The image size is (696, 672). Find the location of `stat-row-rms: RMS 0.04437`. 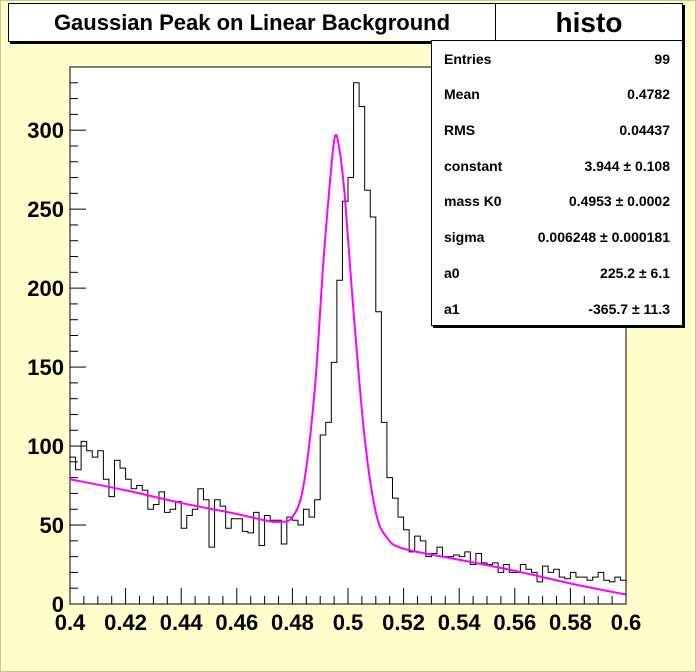

stat-row-rms: RMS 0.04437 is located at coordinates (557, 130).